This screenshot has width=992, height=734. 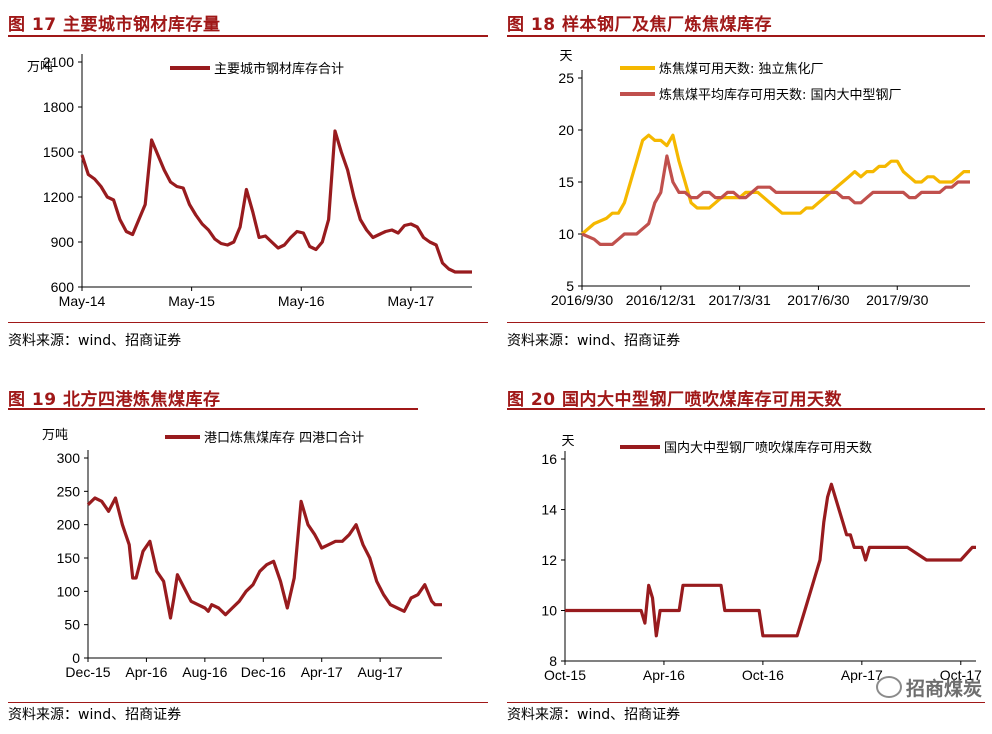 What do you see at coordinates (58, 107) in the screenshot?
I see `y-tick-label: 1800` at bounding box center [58, 107].